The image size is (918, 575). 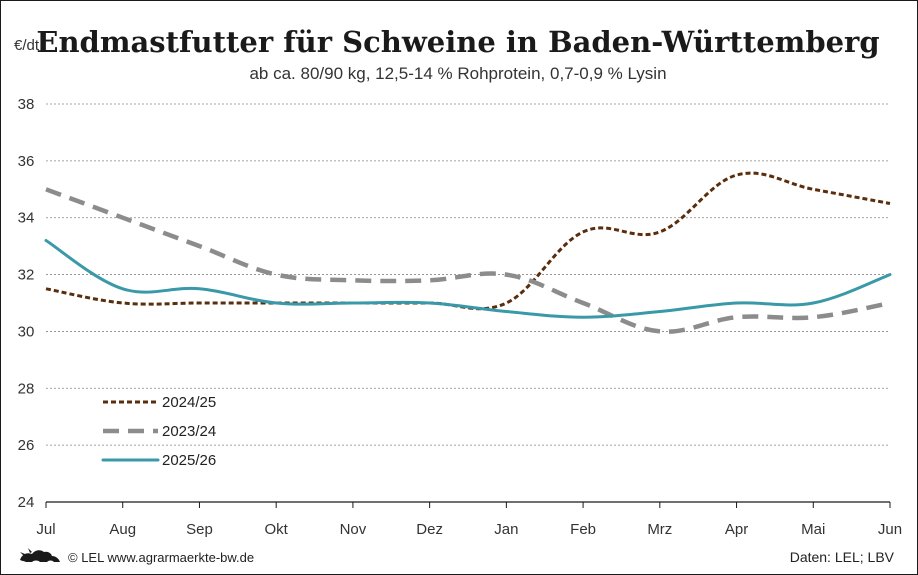 What do you see at coordinates (26, 218) in the screenshot?
I see `y-tick-label-34: 34` at bounding box center [26, 218].